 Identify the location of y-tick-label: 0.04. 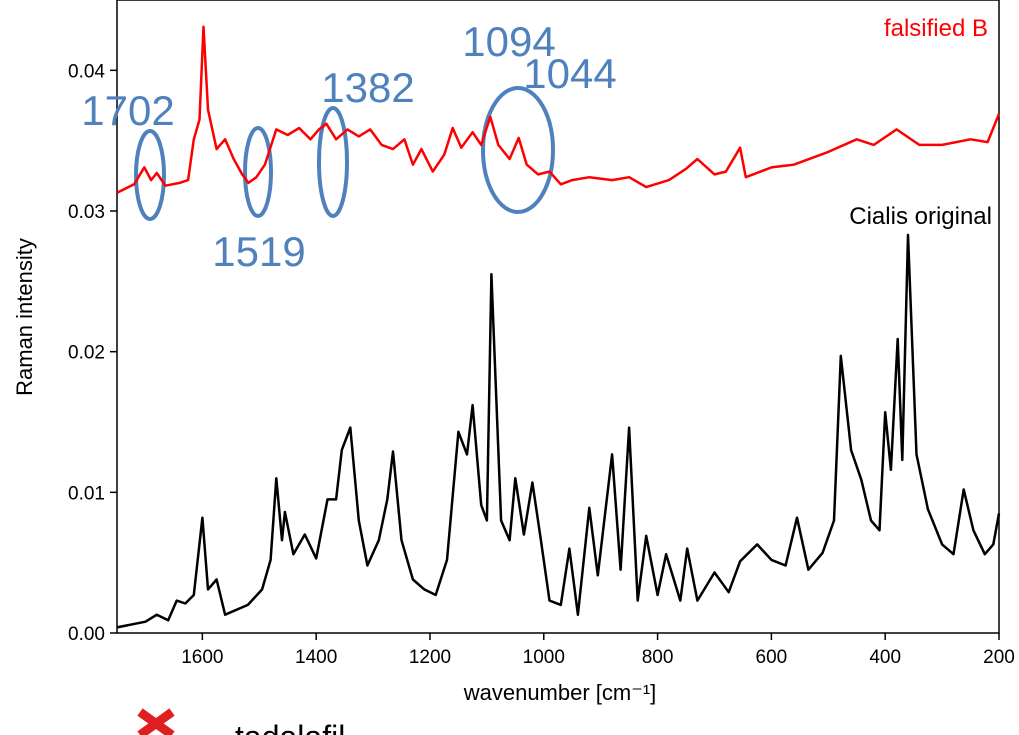
(86, 71).